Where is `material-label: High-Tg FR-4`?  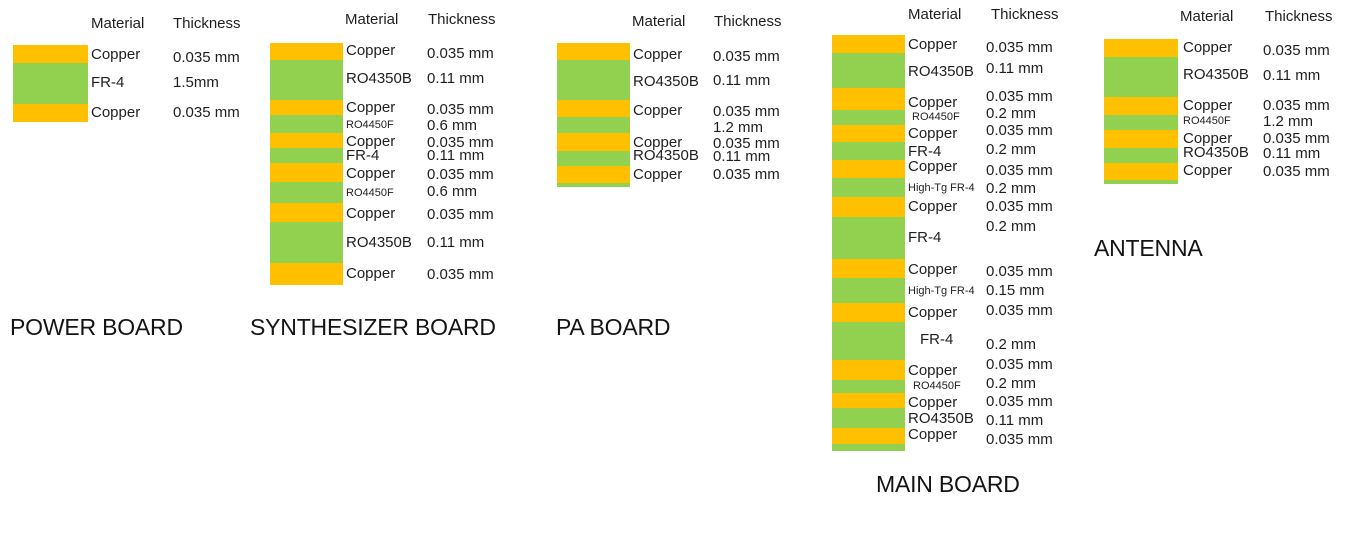
material-label: High-Tg FR-4 is located at coordinates (941, 291).